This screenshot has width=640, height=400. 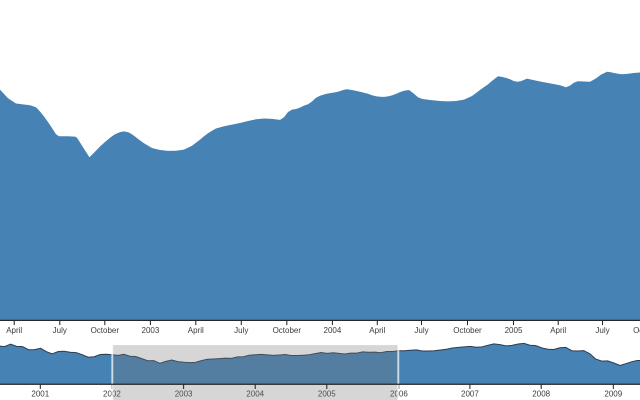 I want to click on svg-text: 2007, so click(x=470, y=394).